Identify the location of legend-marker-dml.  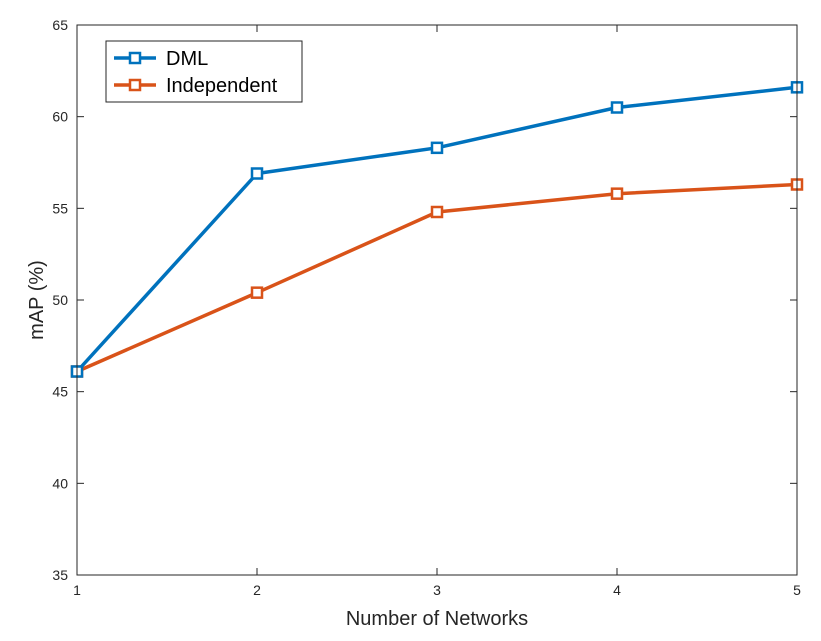
(135, 58).